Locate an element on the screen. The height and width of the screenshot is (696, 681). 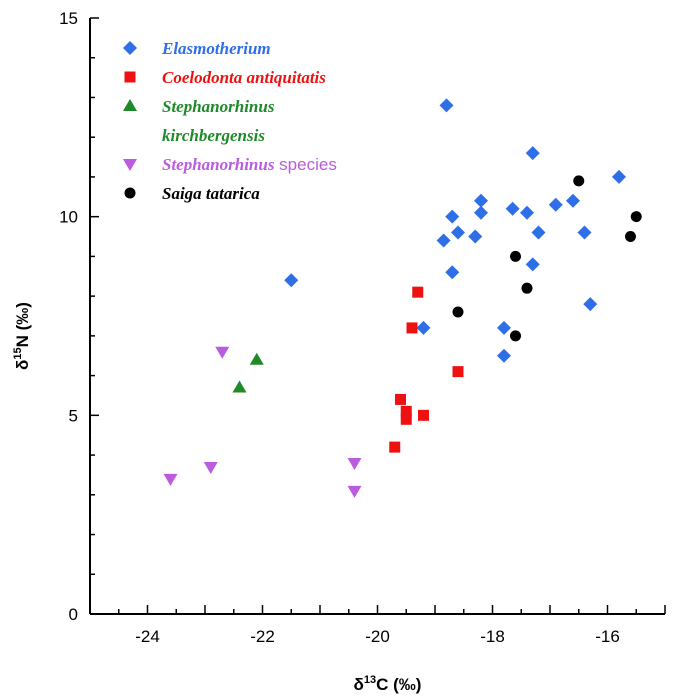
legend-entry: Stephanorhinus kirchbergensis is located at coordinates (199, 121).